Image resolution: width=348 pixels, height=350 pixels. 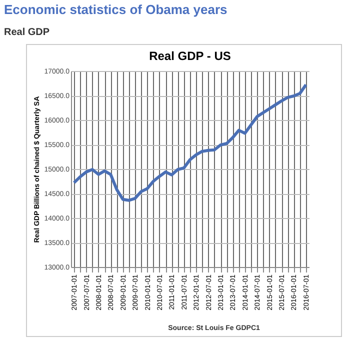 What do you see at coordinates (116, 9) in the screenshot?
I see `text: Economic statistics of Obama years` at bounding box center [116, 9].